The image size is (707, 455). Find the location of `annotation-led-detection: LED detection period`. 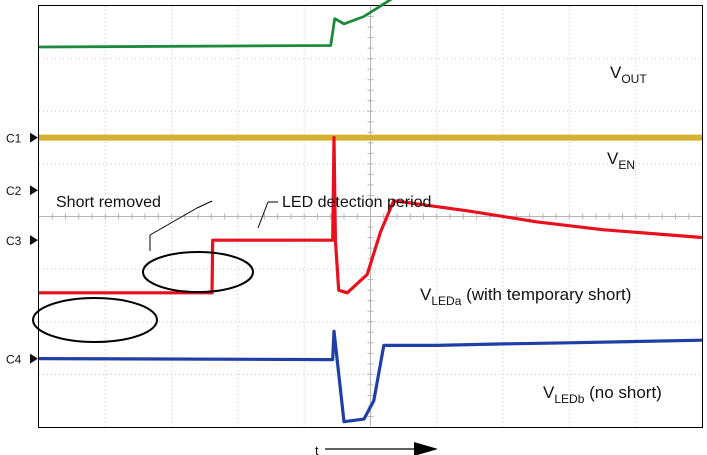

annotation-led-detection: LED detection period is located at coordinates (344, 211).